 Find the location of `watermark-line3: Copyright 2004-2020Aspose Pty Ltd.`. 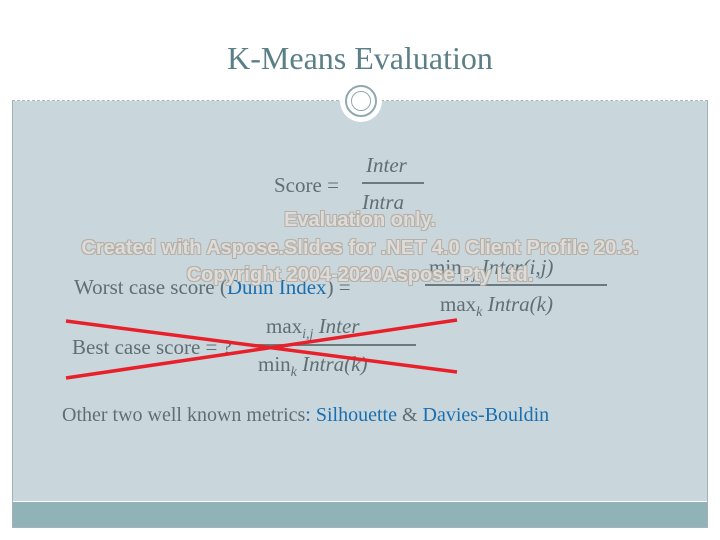

watermark-line3: Copyright 2004-2020Aspose Pty Ltd. is located at coordinates (360, 275).